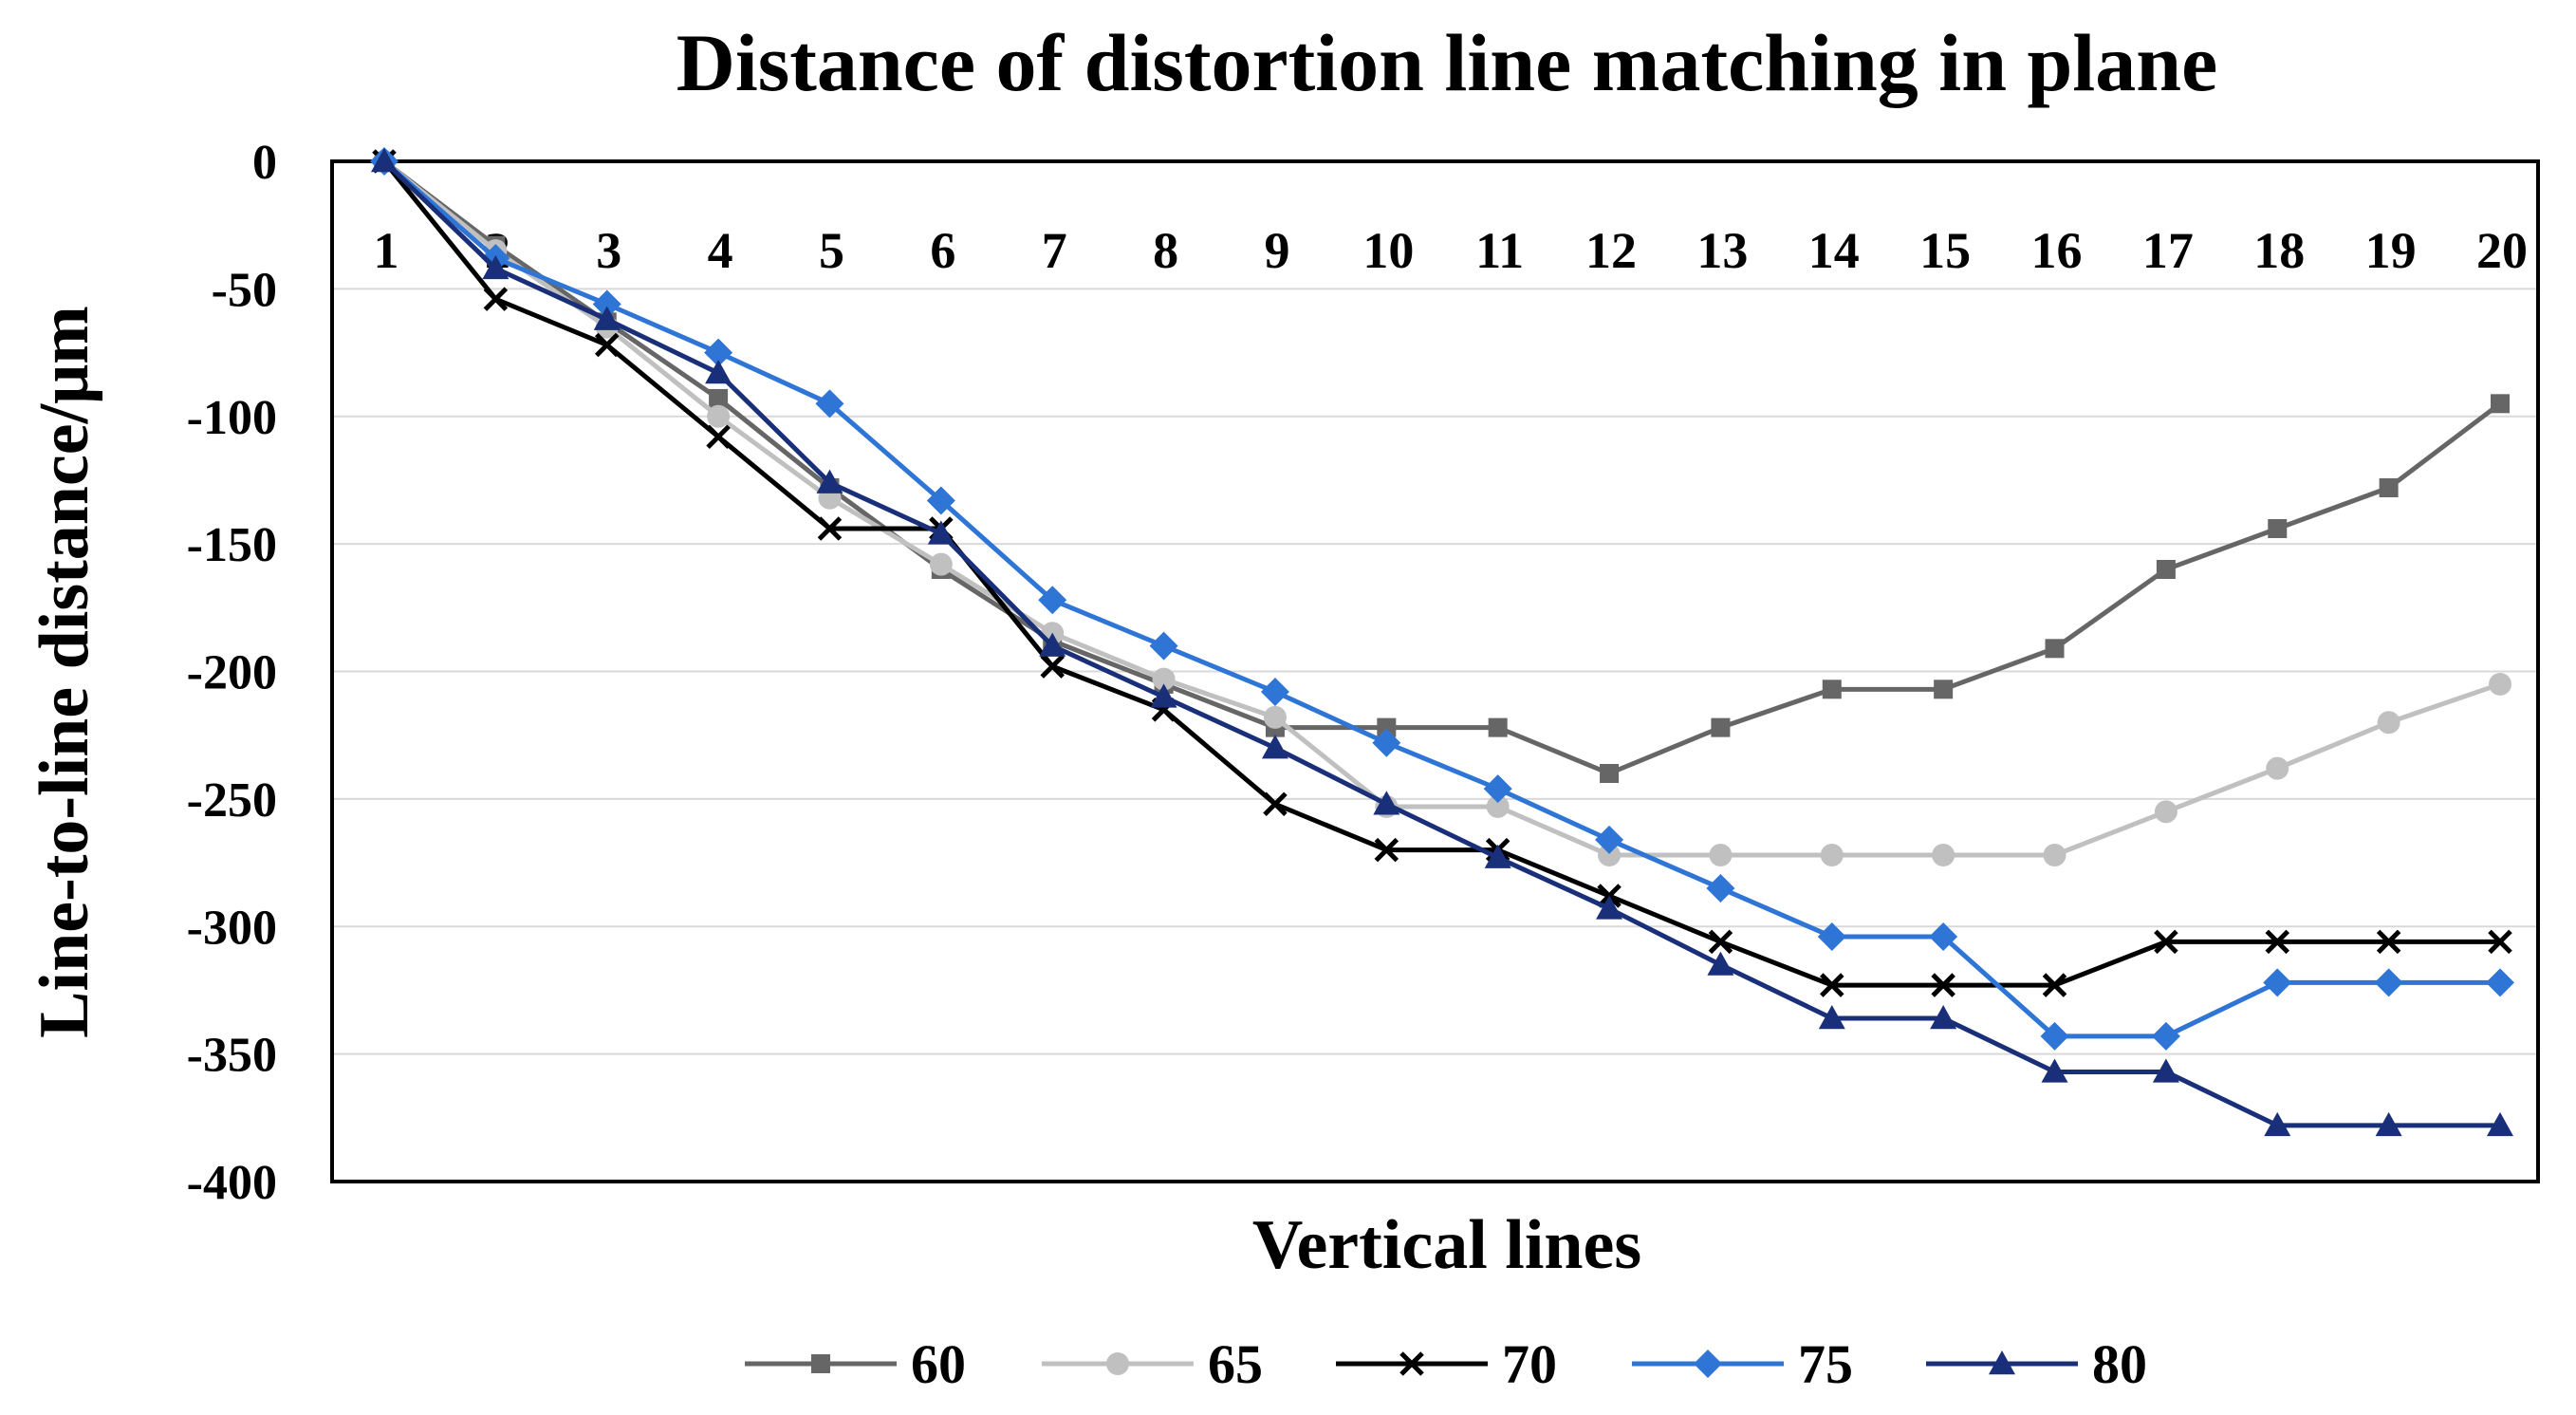 The width and height of the screenshot is (2576, 1415). What do you see at coordinates (1742, 1364) in the screenshot?
I see `legend-item-75: 75` at bounding box center [1742, 1364].